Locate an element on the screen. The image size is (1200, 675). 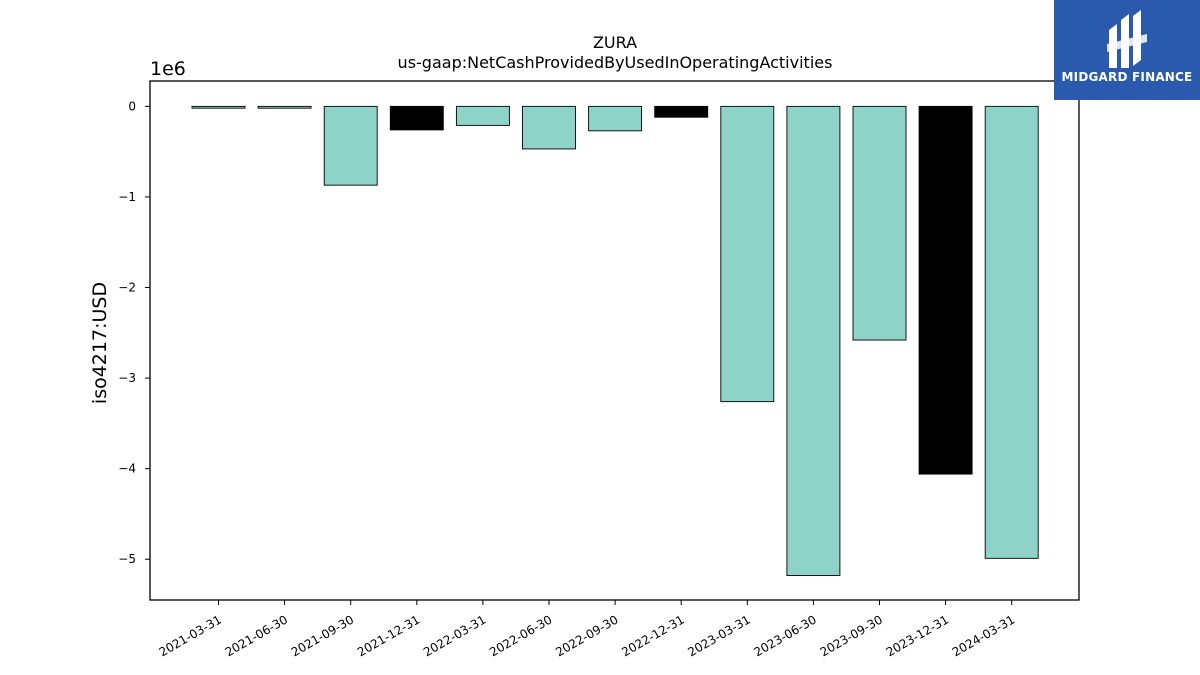
chart-title: ZURA is located at coordinates (615, 42).